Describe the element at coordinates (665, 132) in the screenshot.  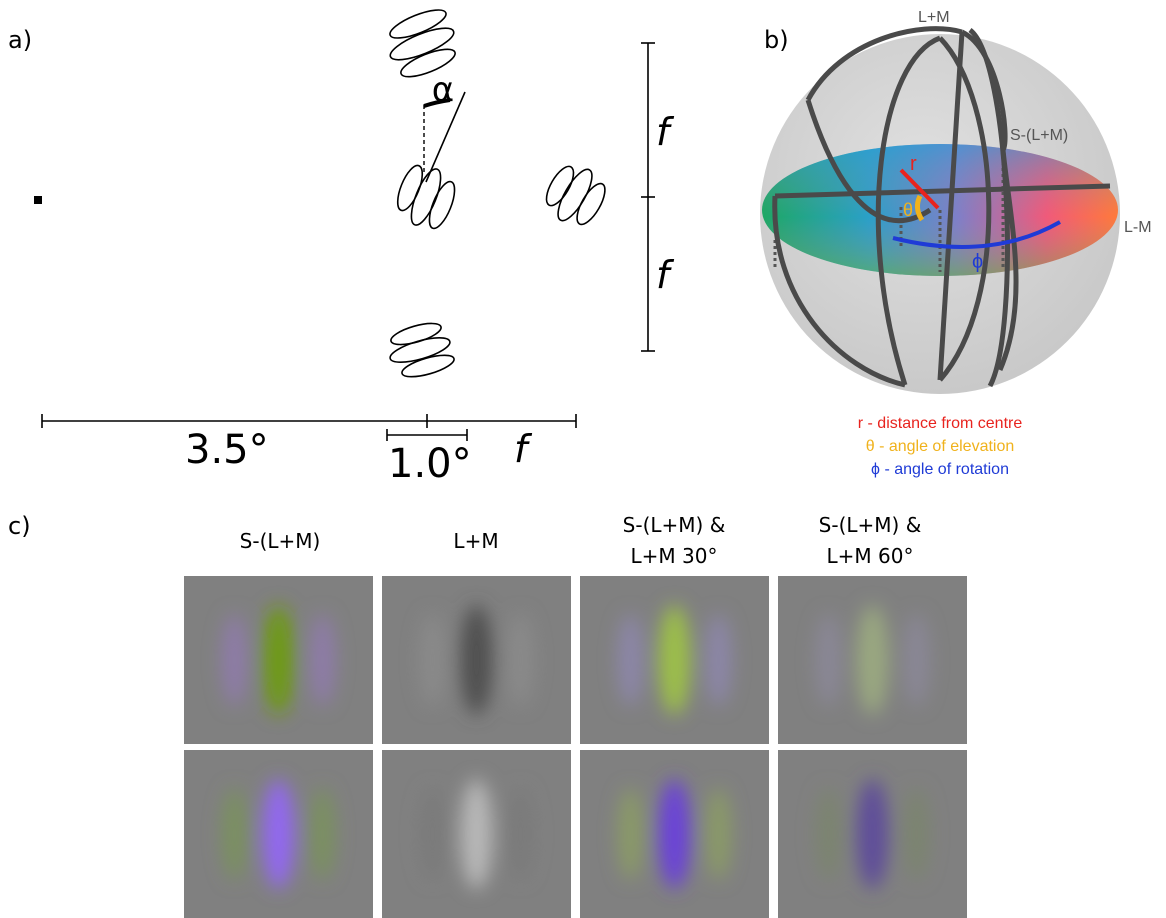
I see `f-label-upper: f` at that location.